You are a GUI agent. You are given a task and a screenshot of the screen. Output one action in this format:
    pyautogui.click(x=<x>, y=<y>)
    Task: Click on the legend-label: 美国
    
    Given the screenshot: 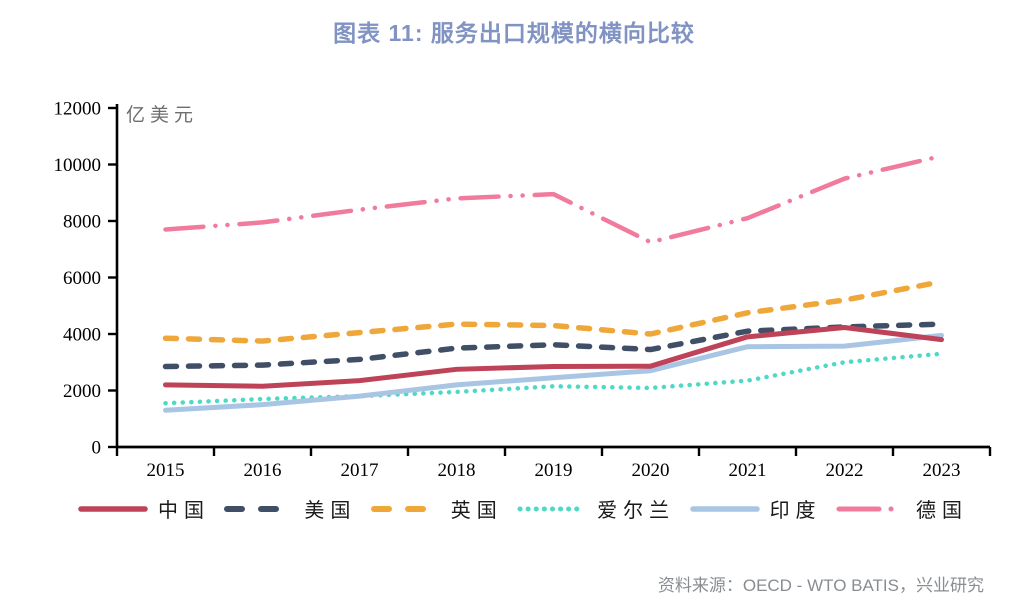 What is the action you would take?
    pyautogui.click(x=330, y=511)
    